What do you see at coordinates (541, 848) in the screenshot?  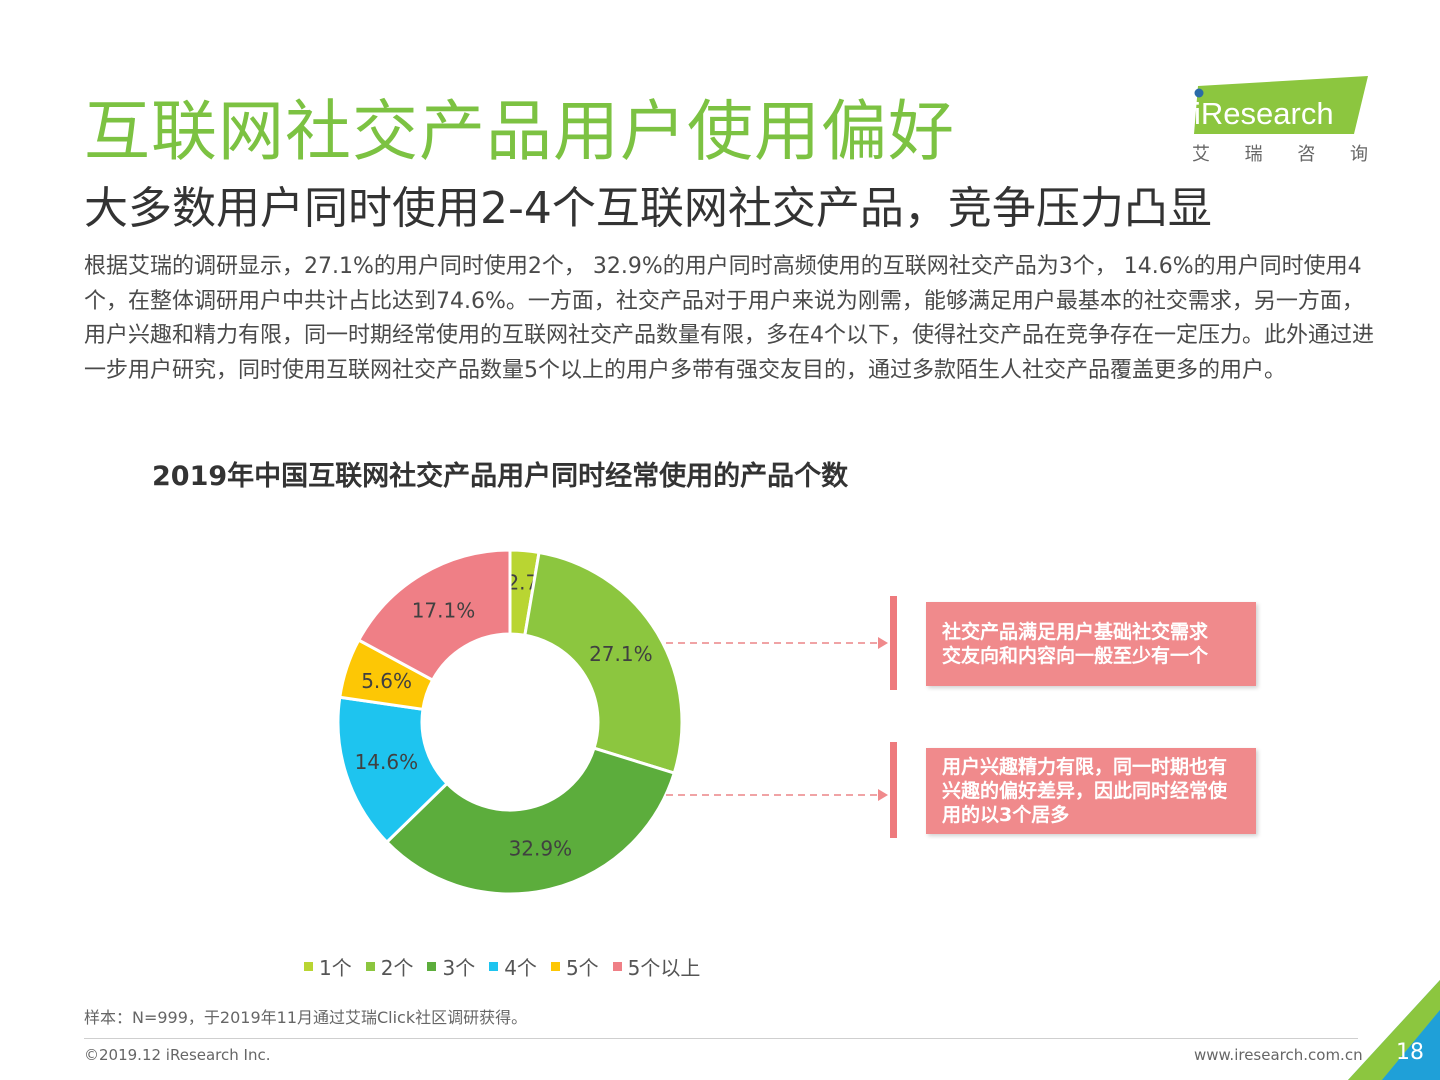 I see `slice-label: 32.9%` at bounding box center [541, 848].